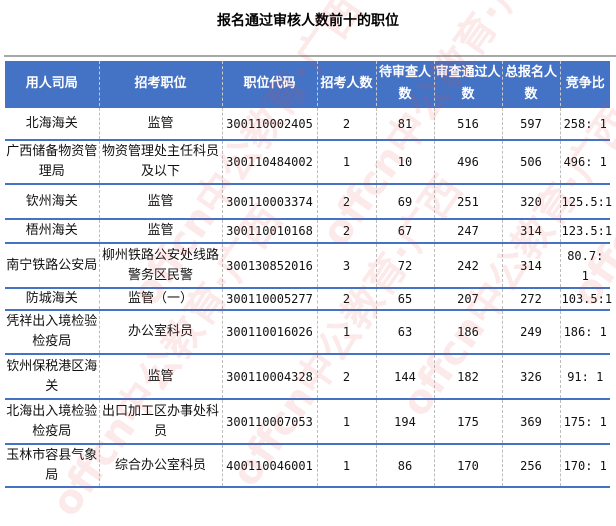 This screenshot has height=526, width=616. What do you see at coordinates (467, 266) in the screenshot?
I see `cell-approved-count: 242` at bounding box center [467, 266].